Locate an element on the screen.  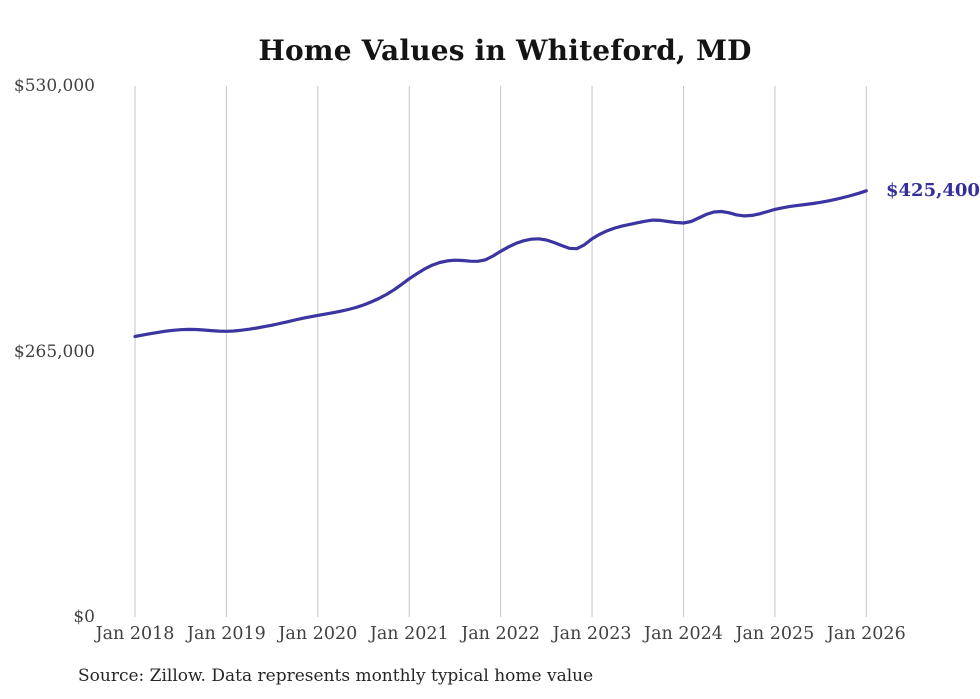
latest-value-label: $425,400 is located at coordinates (933, 190).